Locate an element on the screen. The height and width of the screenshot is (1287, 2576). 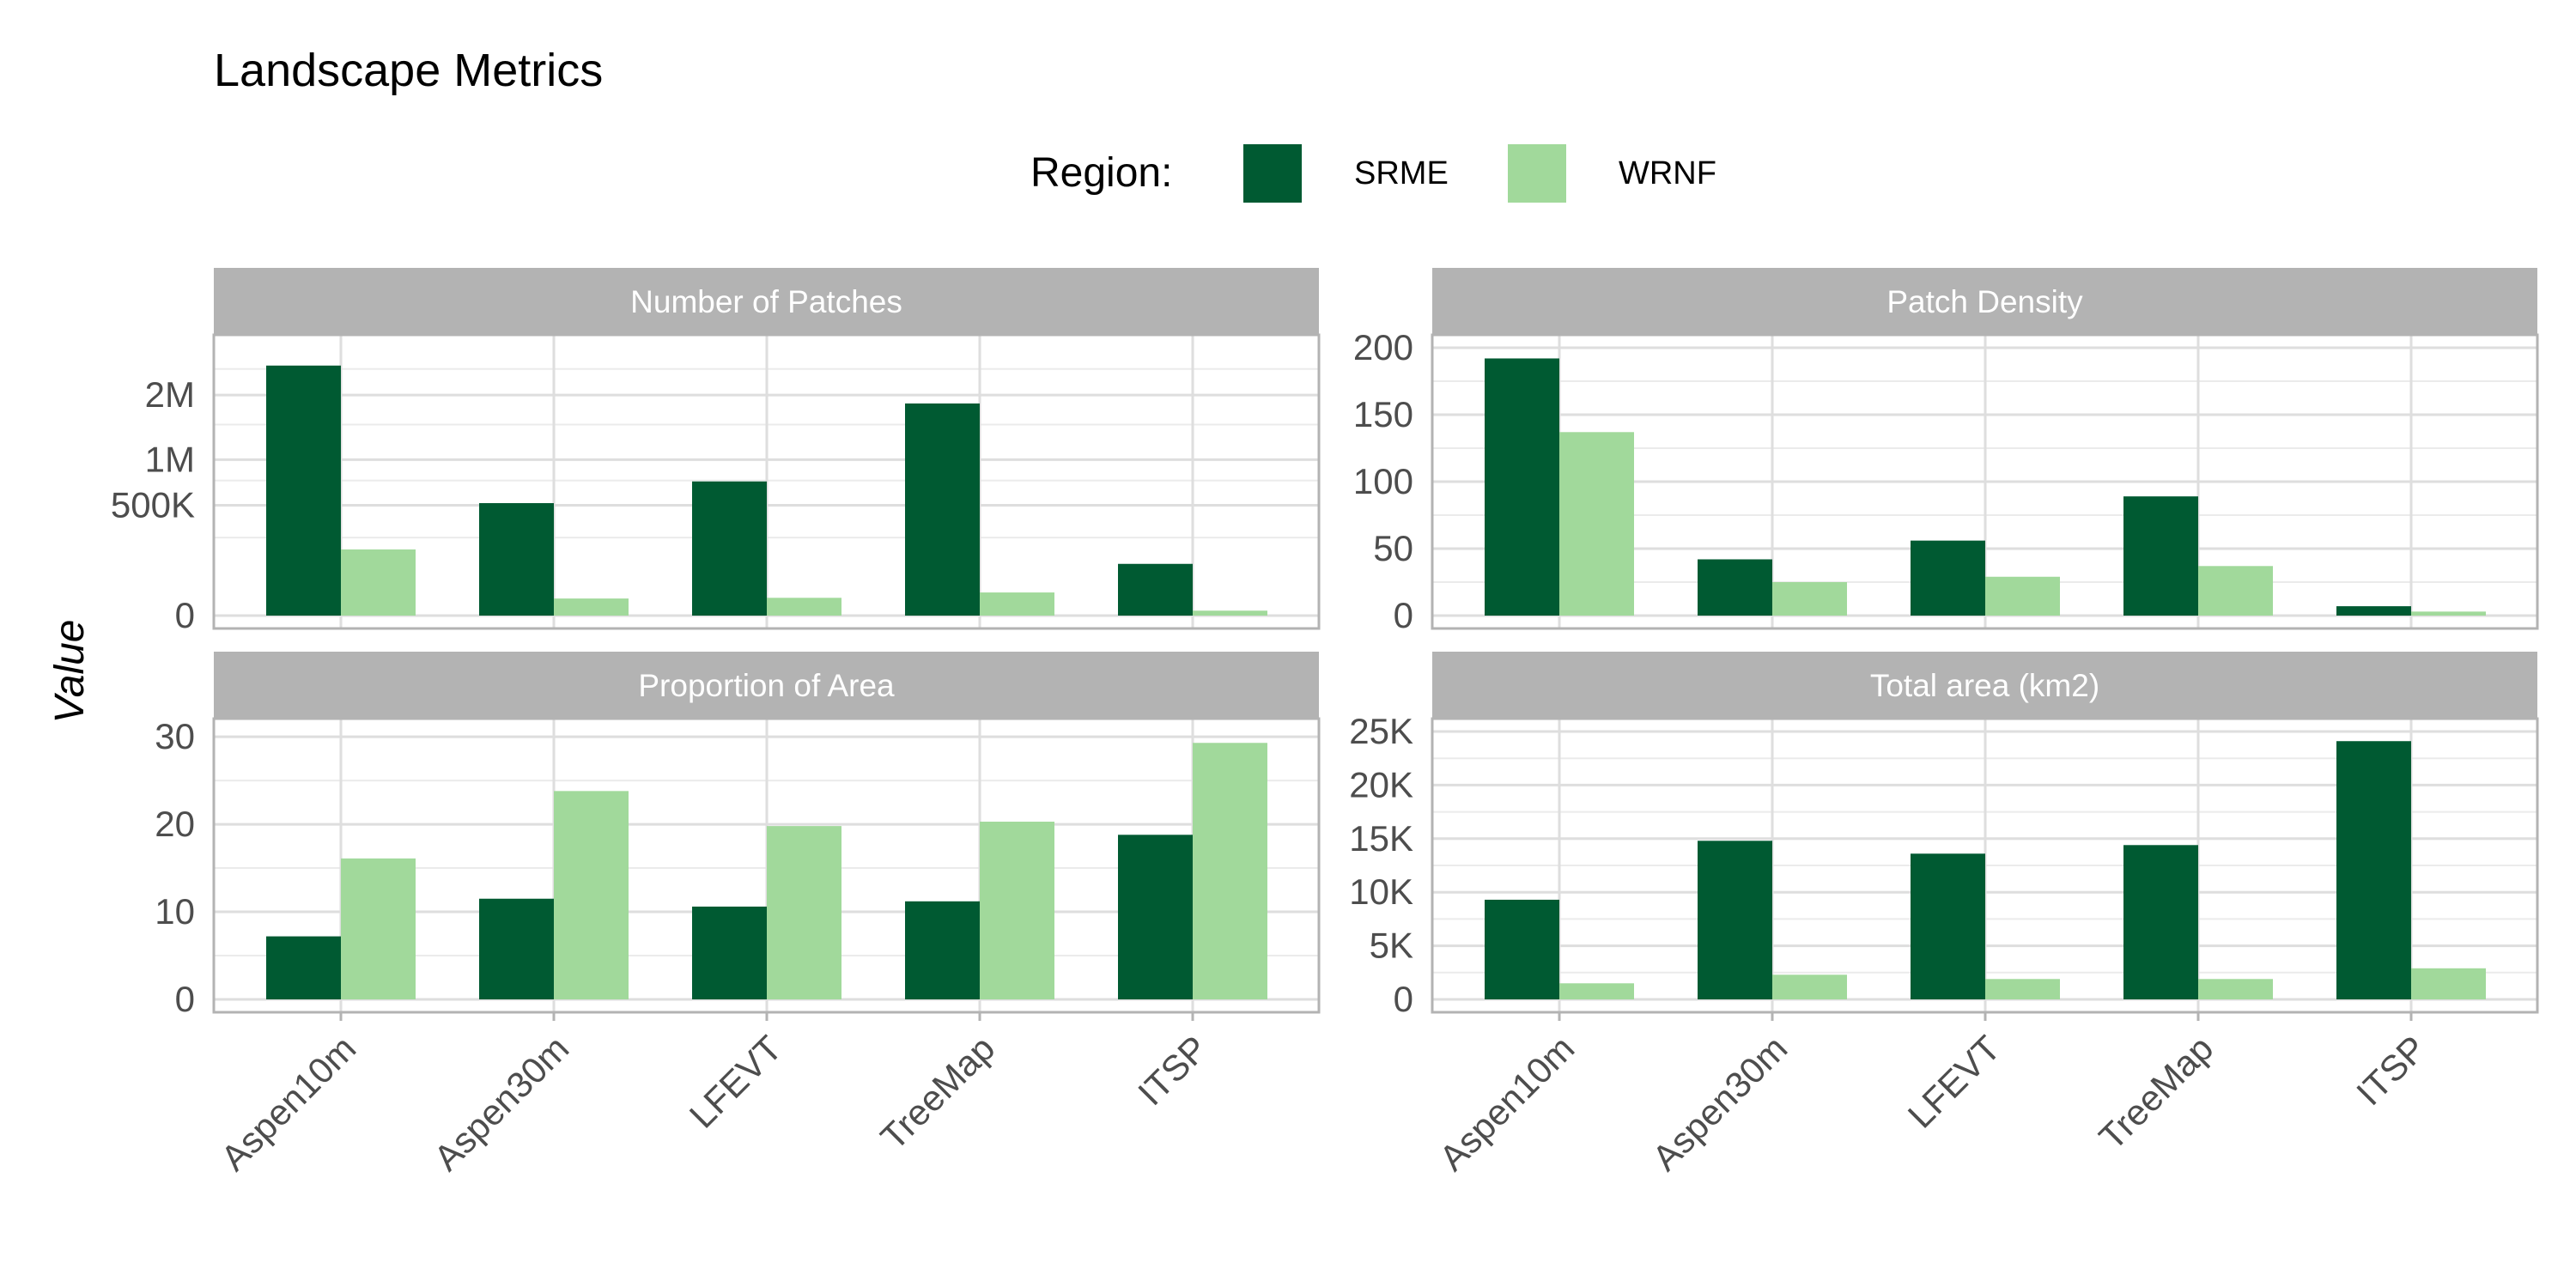
legend-swatch-wrnf is located at coordinates (1537, 173).